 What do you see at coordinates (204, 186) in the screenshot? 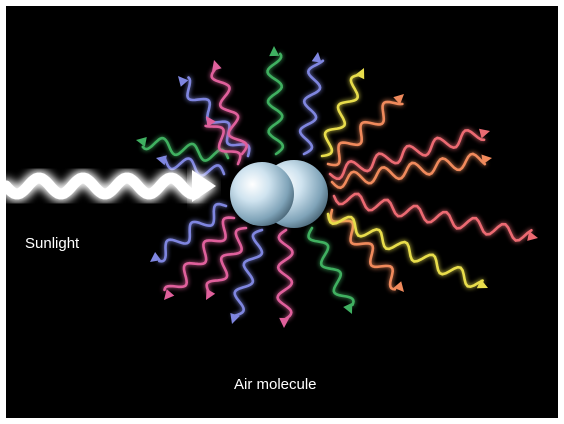
I see `sunlight-arrowhead` at bounding box center [204, 186].